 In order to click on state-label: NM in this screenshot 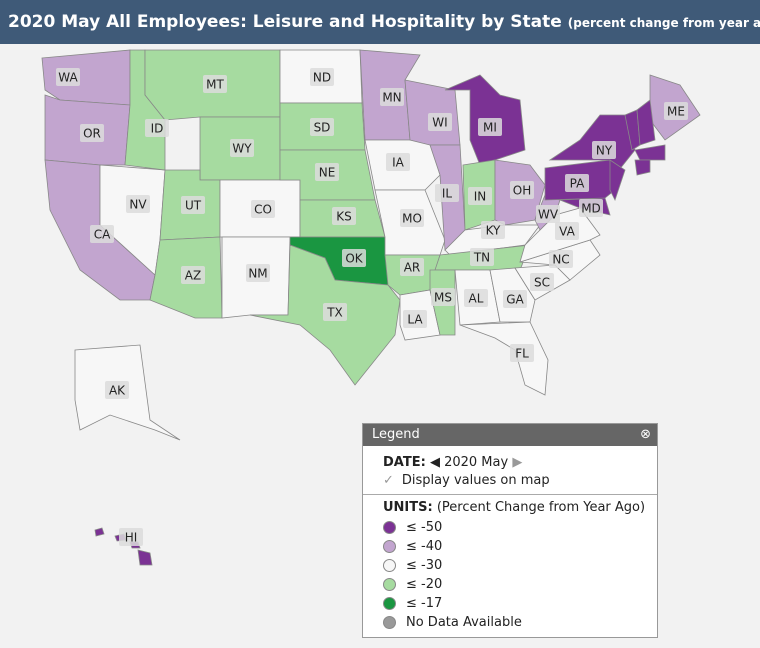, I will do `click(257, 274)`.